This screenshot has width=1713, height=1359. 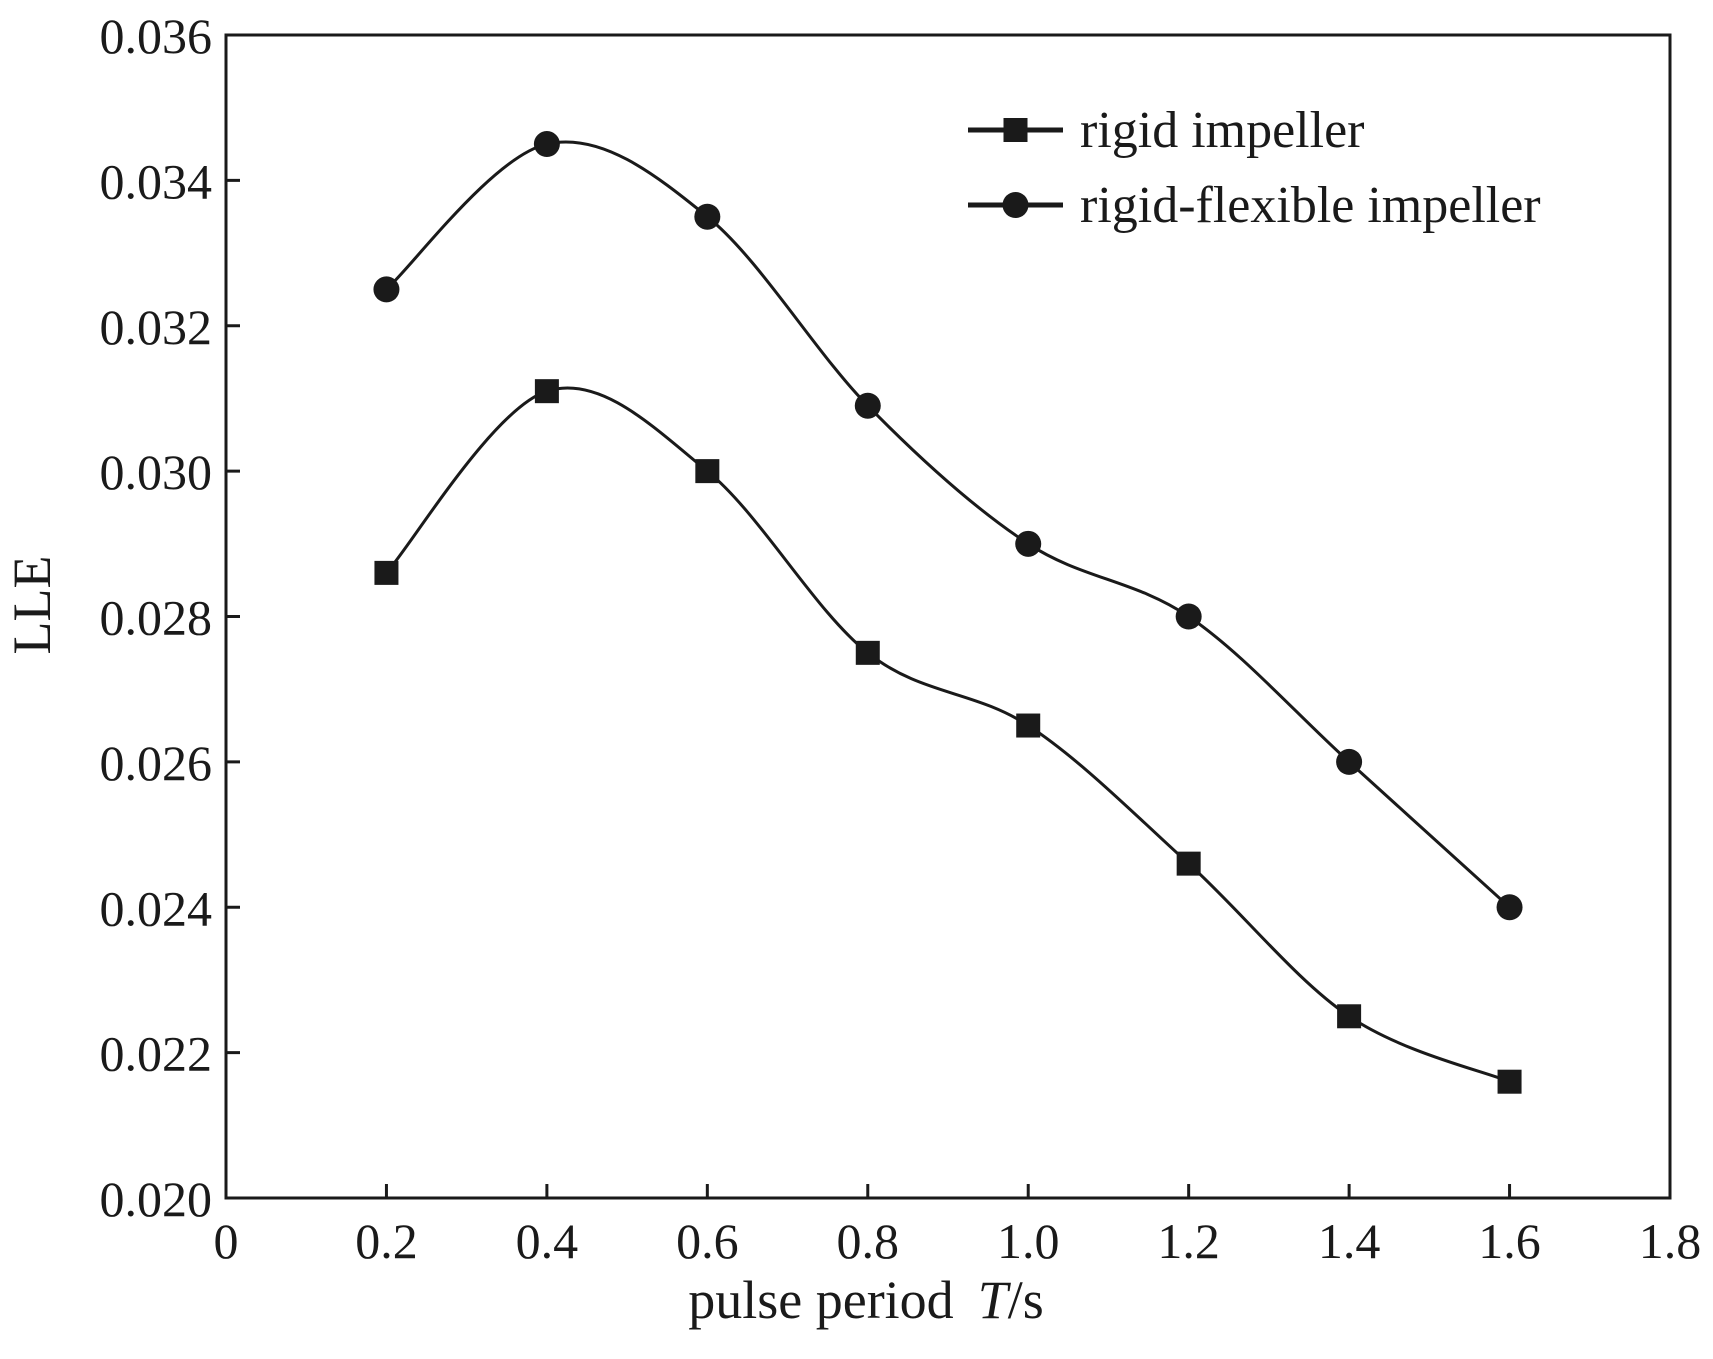 What do you see at coordinates (386, 1241) in the screenshot?
I see `x-tick-label: 0.2` at bounding box center [386, 1241].